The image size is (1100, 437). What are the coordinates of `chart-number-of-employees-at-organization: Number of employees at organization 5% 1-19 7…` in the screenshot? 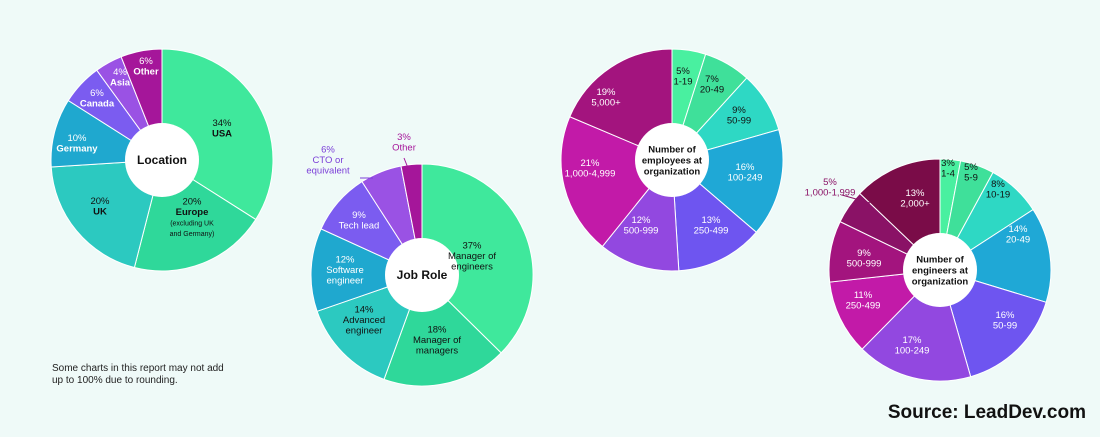 It's located at (672, 160).